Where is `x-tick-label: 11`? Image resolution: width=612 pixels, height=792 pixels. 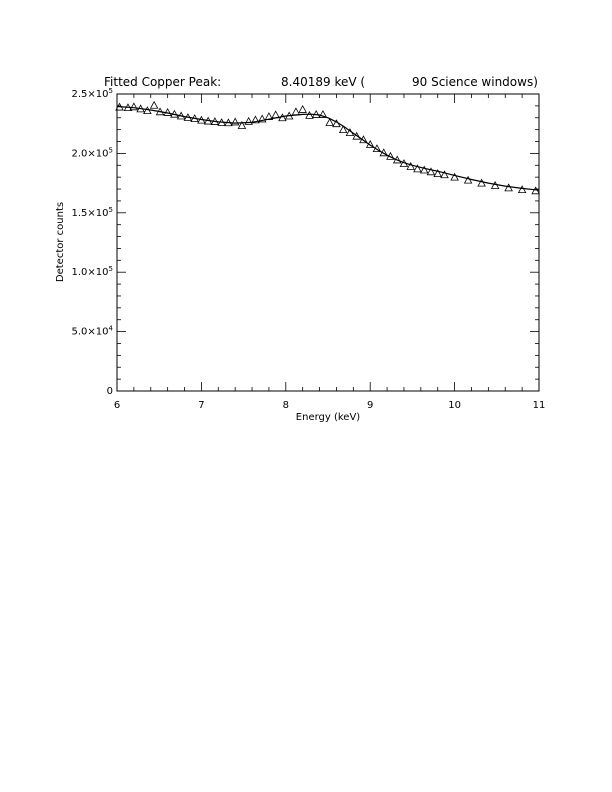 x-tick-label: 11 is located at coordinates (539, 405).